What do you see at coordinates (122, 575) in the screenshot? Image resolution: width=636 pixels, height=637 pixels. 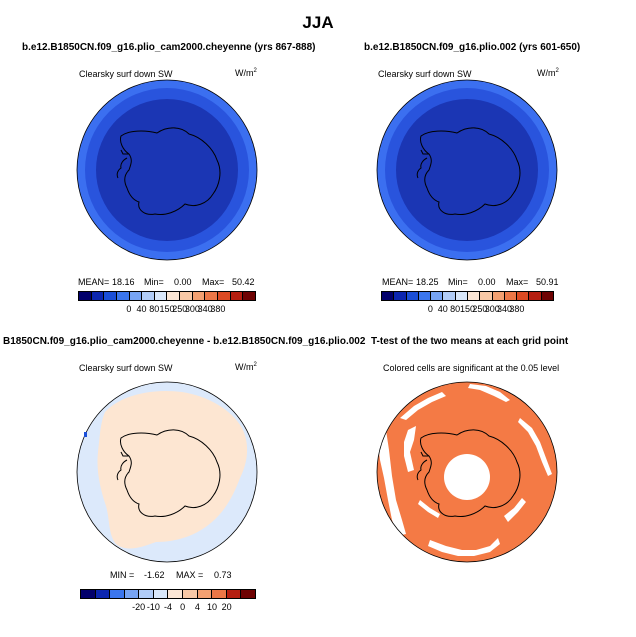 I see `panel-3-min-label: MIN =` at bounding box center [122, 575].